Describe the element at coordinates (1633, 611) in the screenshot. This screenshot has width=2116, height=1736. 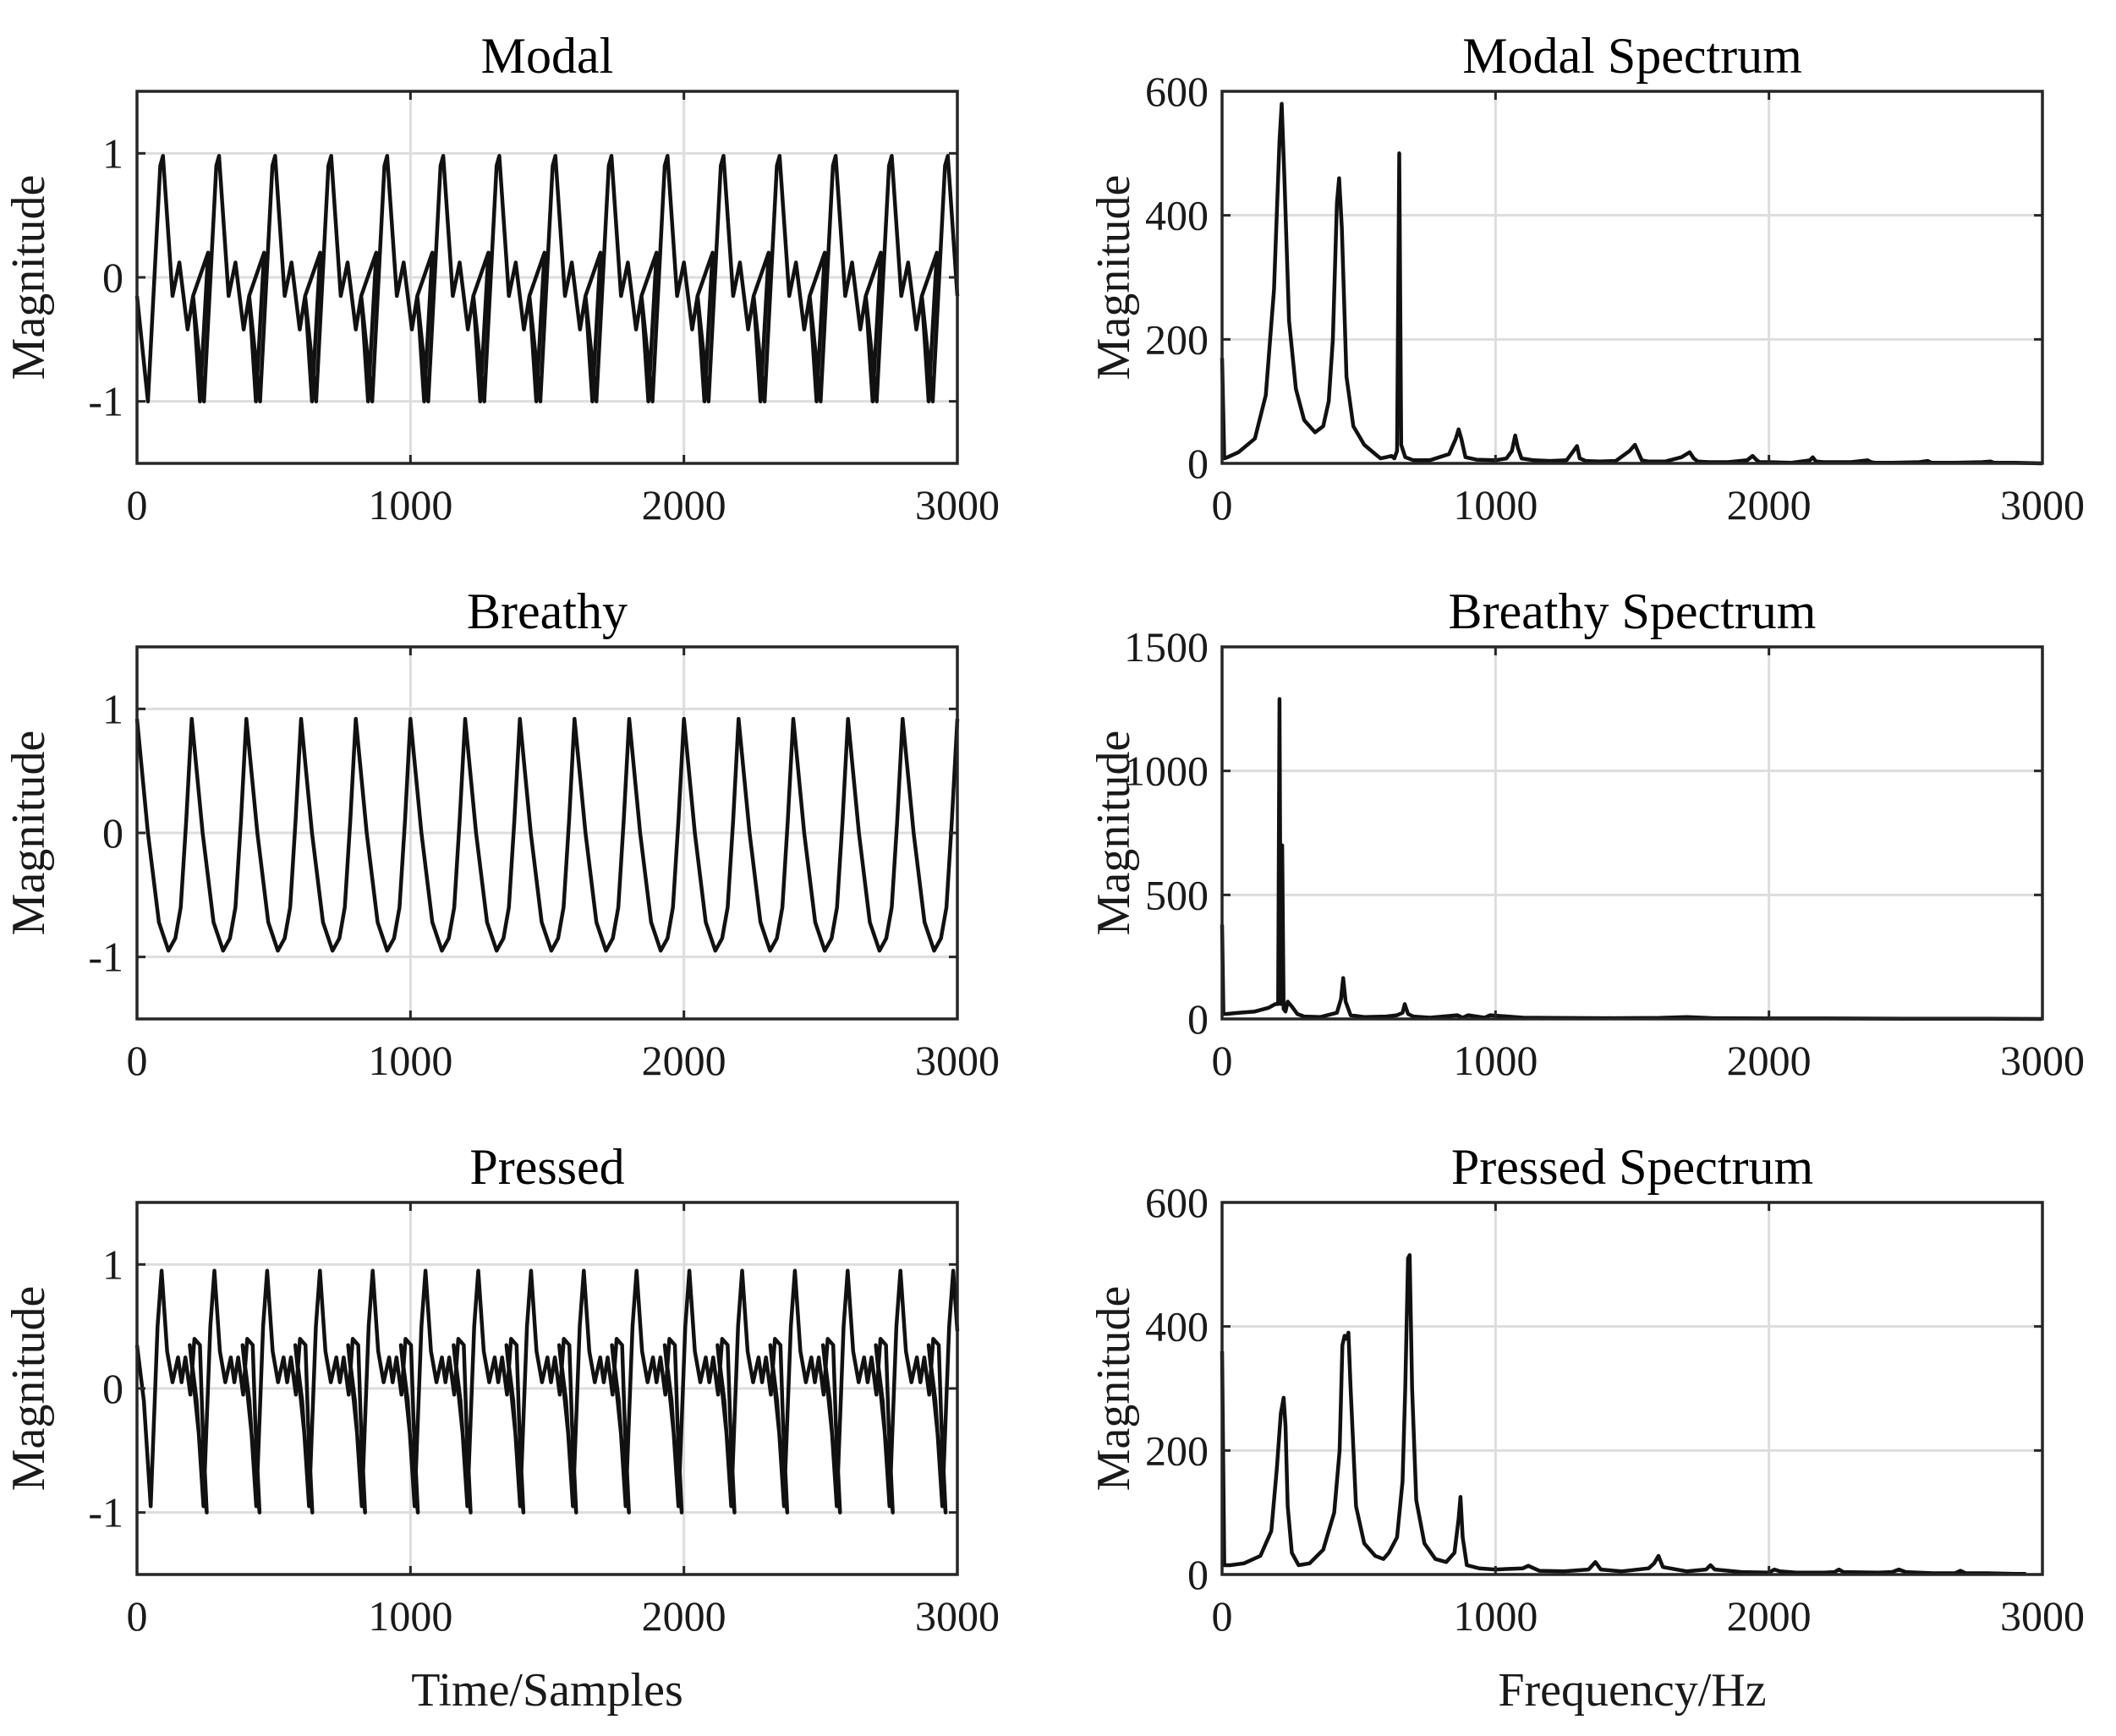
I see `panel-title: Breathy Spectrum` at that location.